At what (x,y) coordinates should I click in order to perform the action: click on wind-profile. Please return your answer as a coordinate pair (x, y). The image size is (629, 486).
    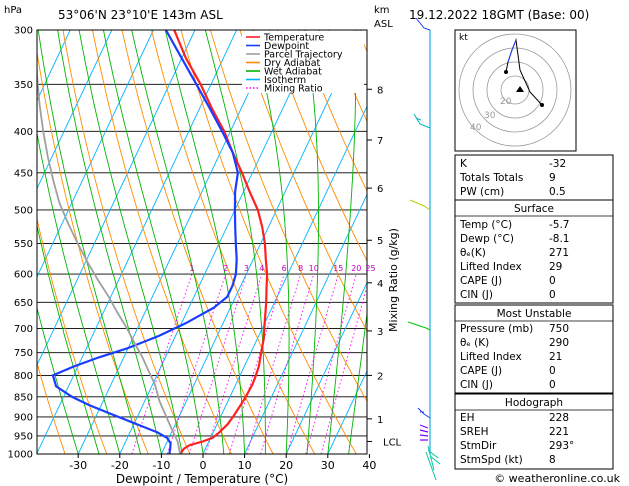
    Looking at the image, I should click on (424, 249).